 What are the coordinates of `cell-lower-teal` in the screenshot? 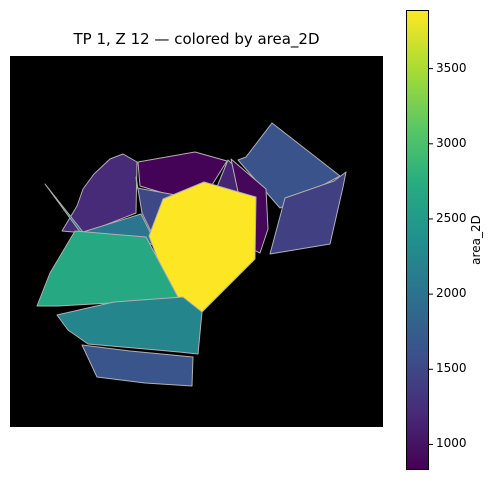 It's located at (129, 325).